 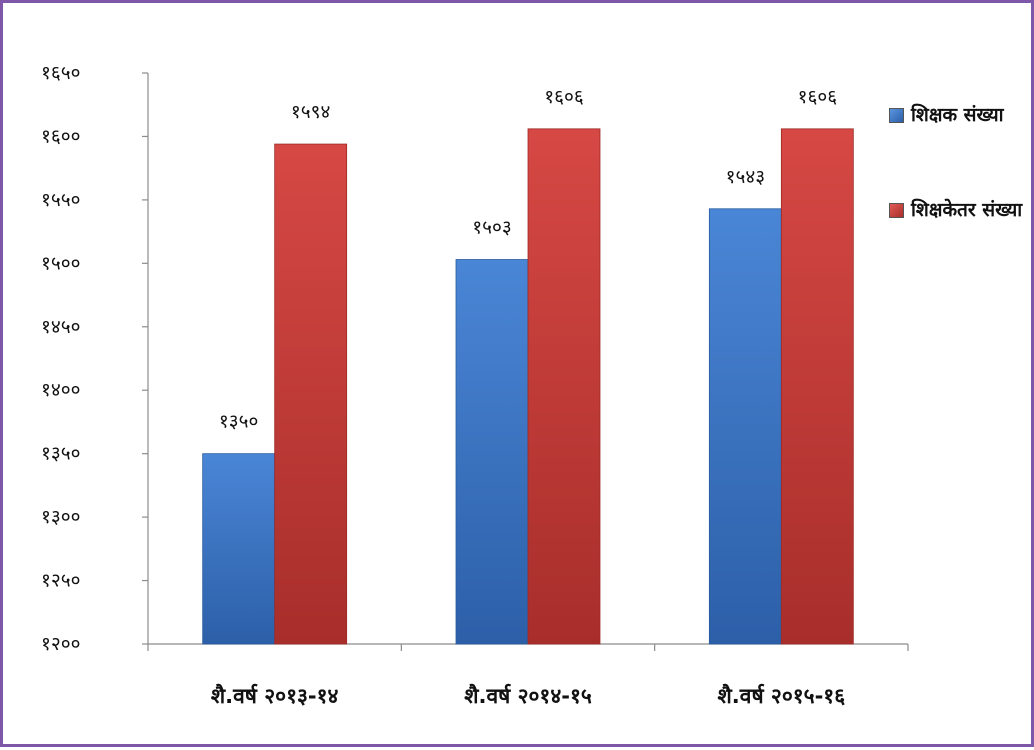 I want to click on y-tick-label: १२५०, so click(x=61, y=581).